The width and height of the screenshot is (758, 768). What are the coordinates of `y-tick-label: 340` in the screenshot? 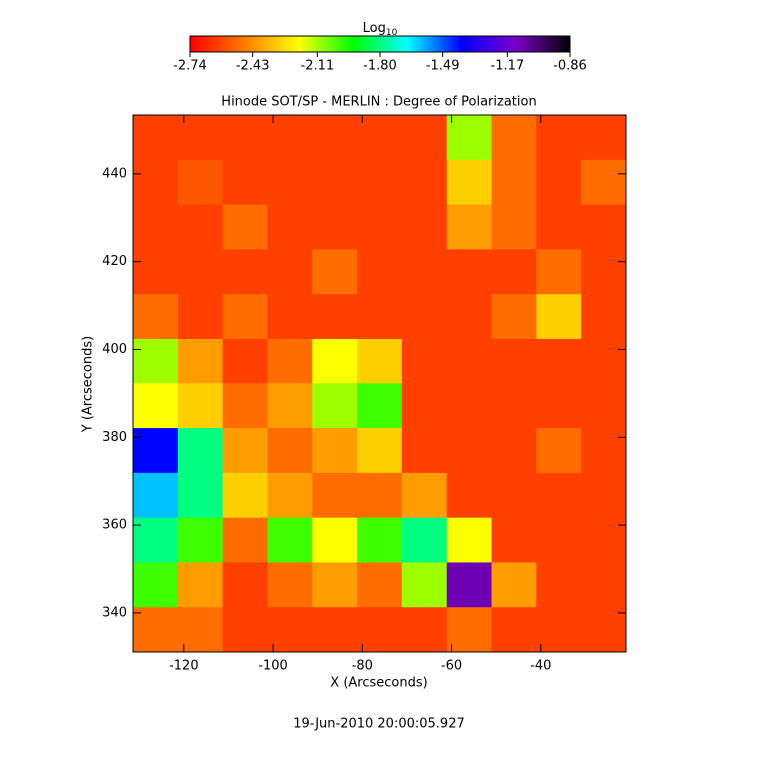 It's located at (114, 612).